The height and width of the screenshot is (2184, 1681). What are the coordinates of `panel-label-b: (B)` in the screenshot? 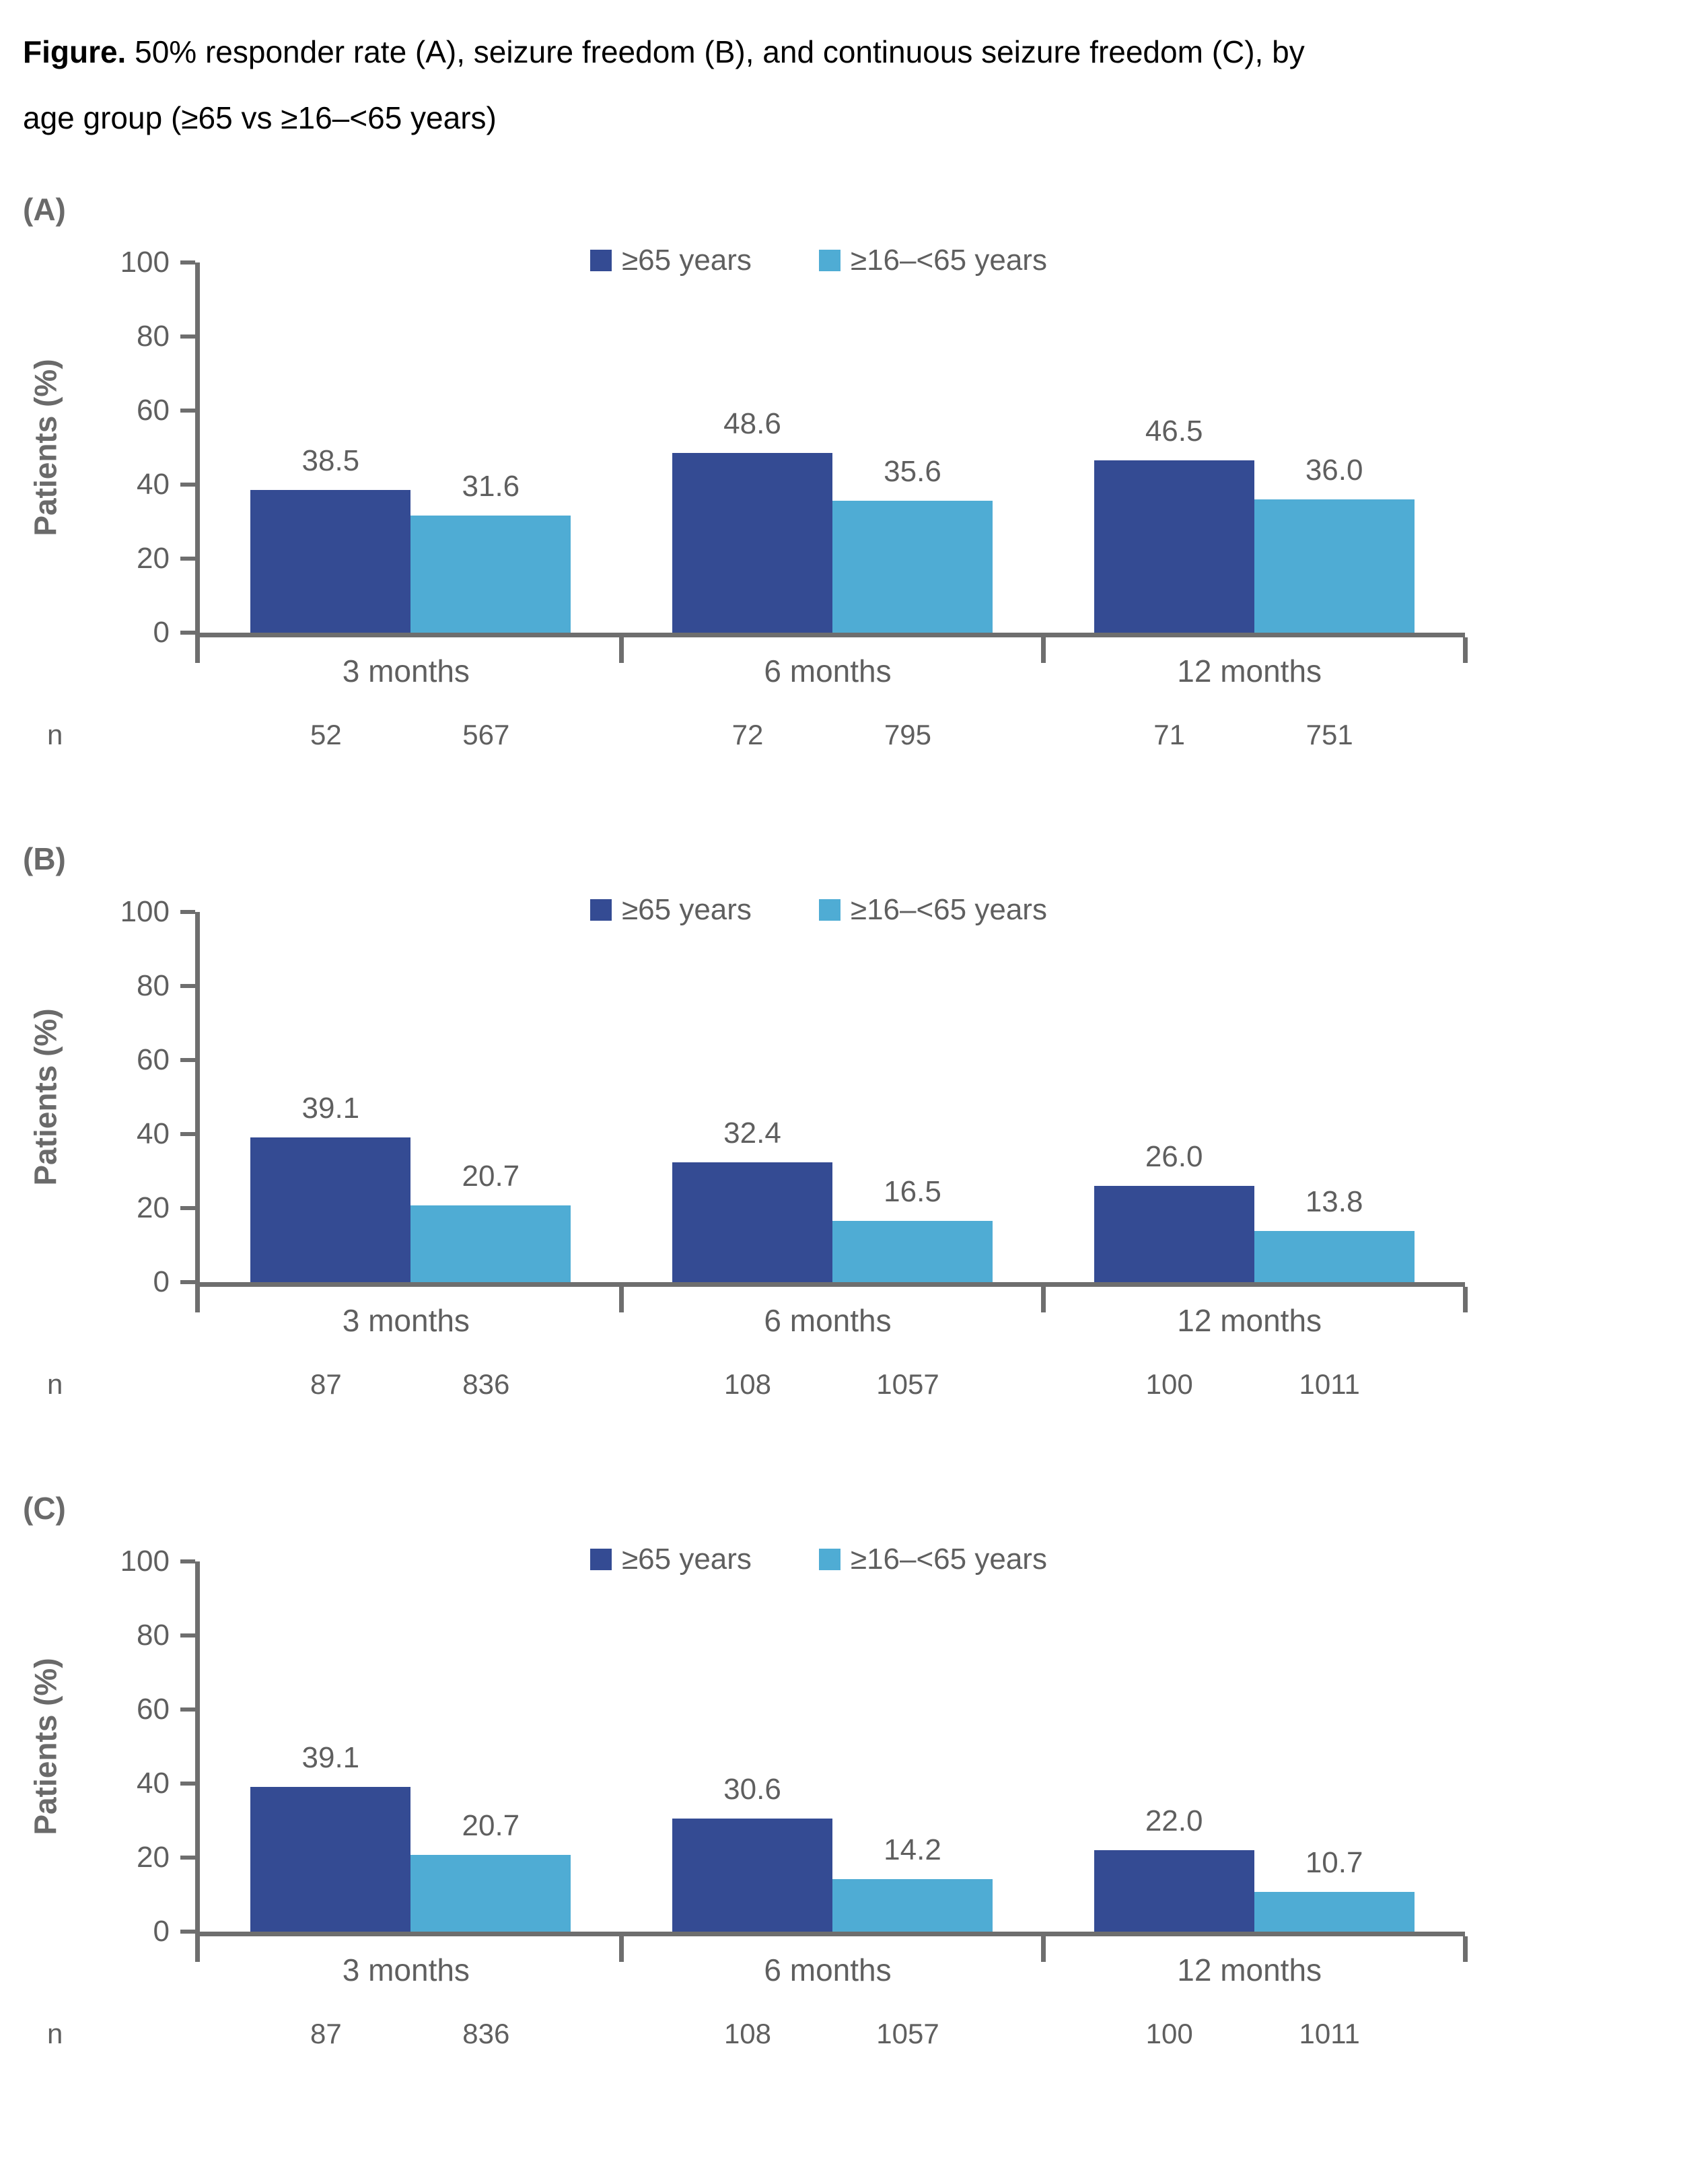 It's located at (44, 858).